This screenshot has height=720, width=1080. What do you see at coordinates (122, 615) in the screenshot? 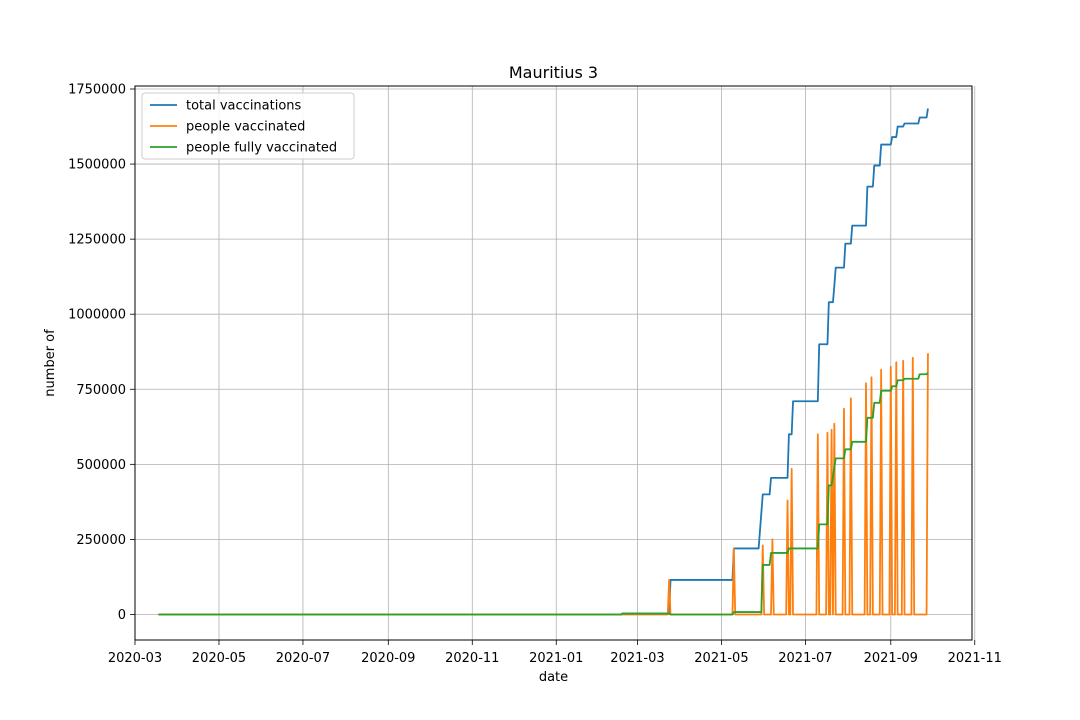
I see `y-tick-label: 0` at bounding box center [122, 615].